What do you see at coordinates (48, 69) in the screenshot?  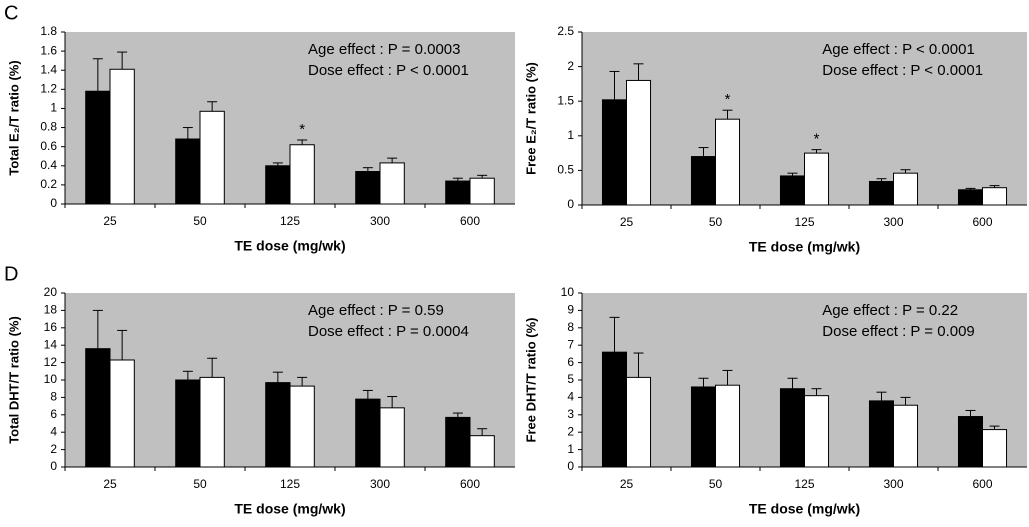 I see `y-tick-label: 1.4` at bounding box center [48, 69].